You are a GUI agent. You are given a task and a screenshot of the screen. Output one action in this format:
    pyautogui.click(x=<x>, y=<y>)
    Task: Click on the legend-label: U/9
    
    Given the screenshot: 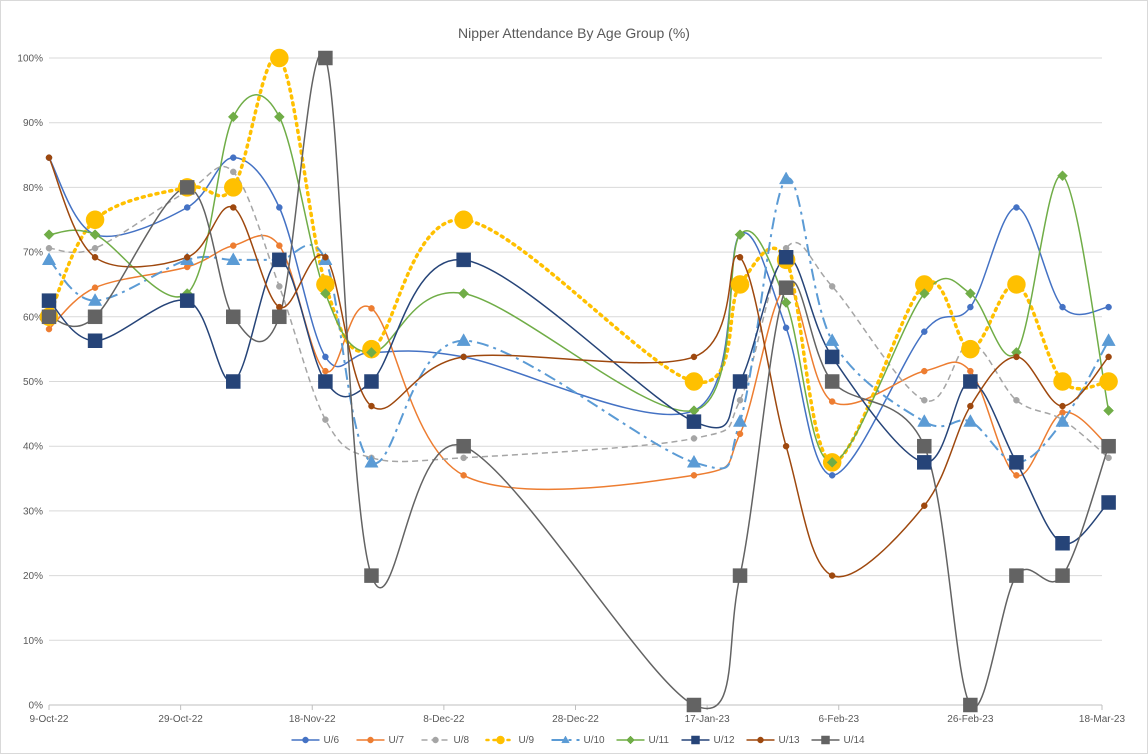 What is the action you would take?
    pyautogui.click(x=527, y=740)
    